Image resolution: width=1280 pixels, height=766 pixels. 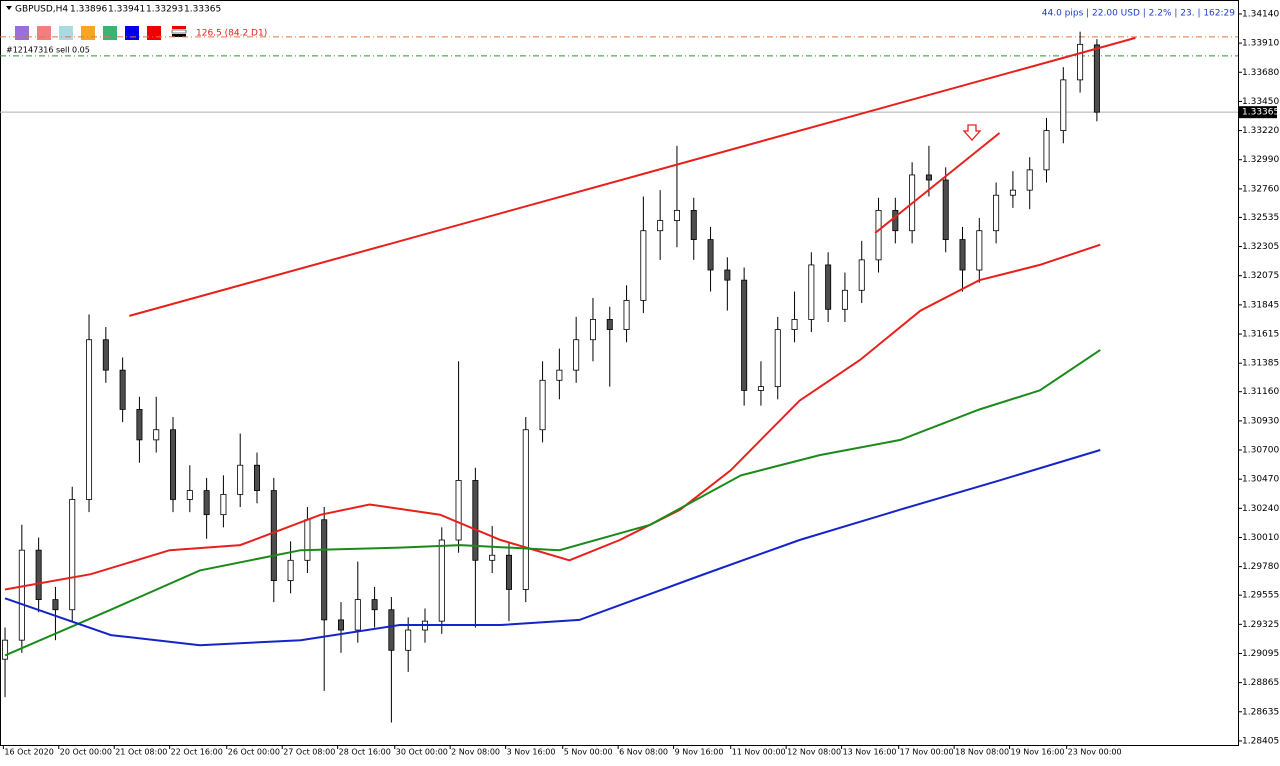 What do you see at coordinates (1260, 160) in the screenshot?
I see `y-tick-label: 1.32990` at bounding box center [1260, 160].